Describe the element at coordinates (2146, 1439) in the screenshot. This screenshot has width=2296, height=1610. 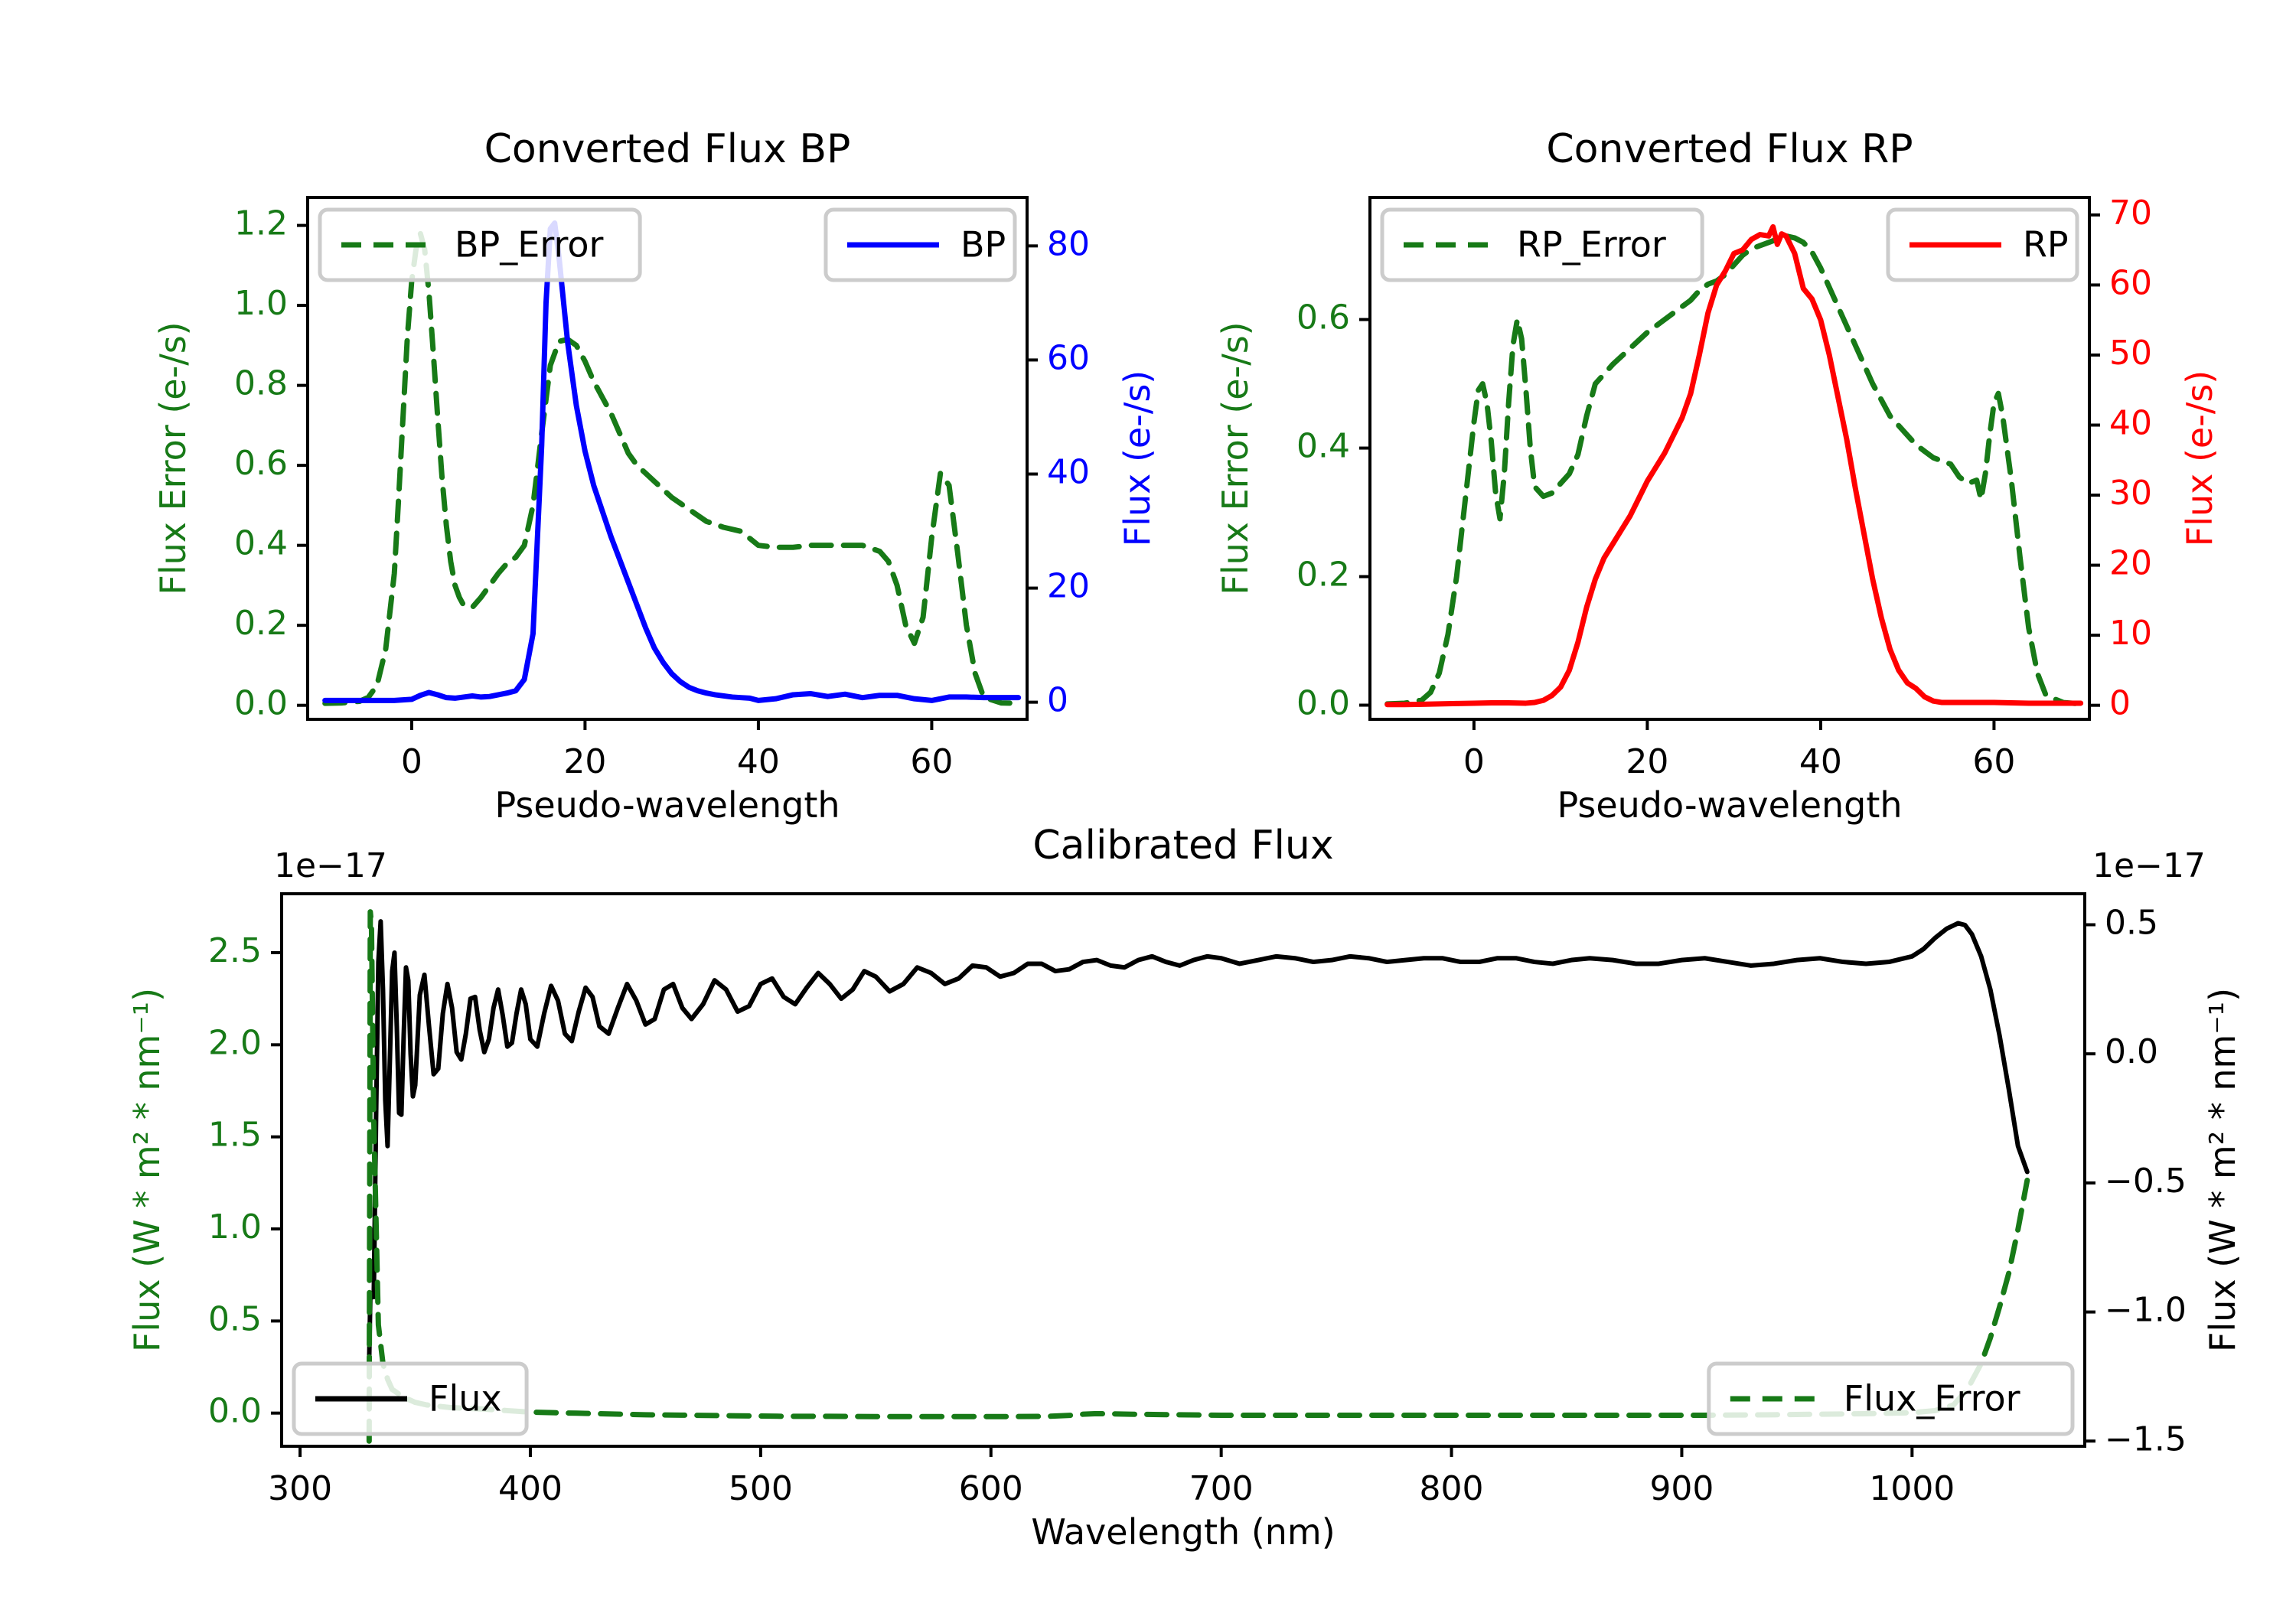
I see `ytick-right-label: −1.5` at that location.